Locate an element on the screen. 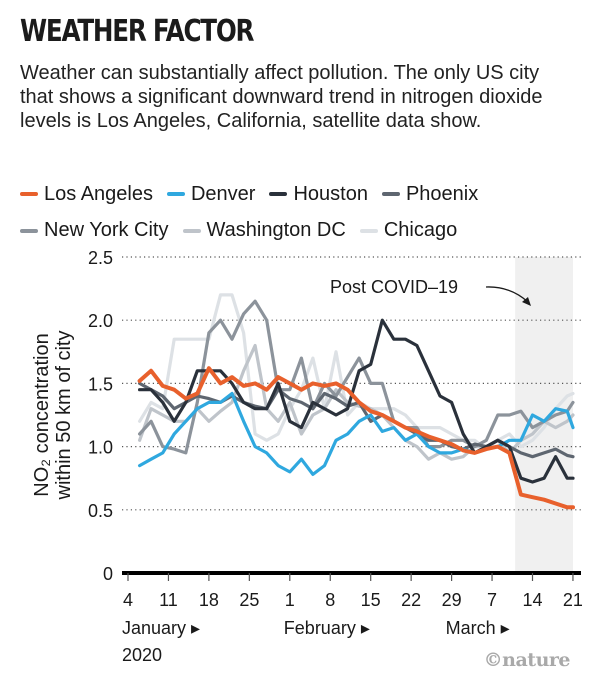 The height and width of the screenshot is (690, 600). series-line-denver is located at coordinates (356, 433).